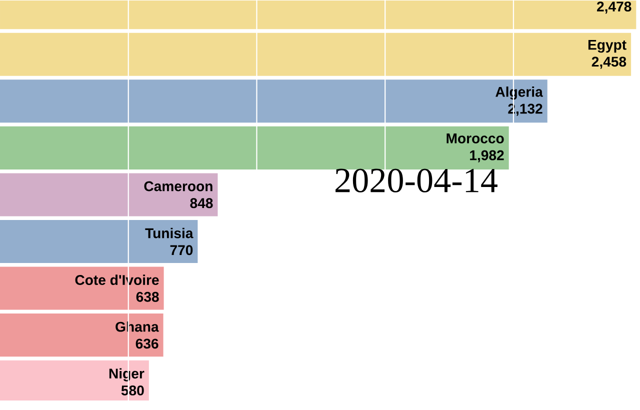 The width and height of the screenshot is (640, 410). I want to click on data-label: 638, so click(147, 297).